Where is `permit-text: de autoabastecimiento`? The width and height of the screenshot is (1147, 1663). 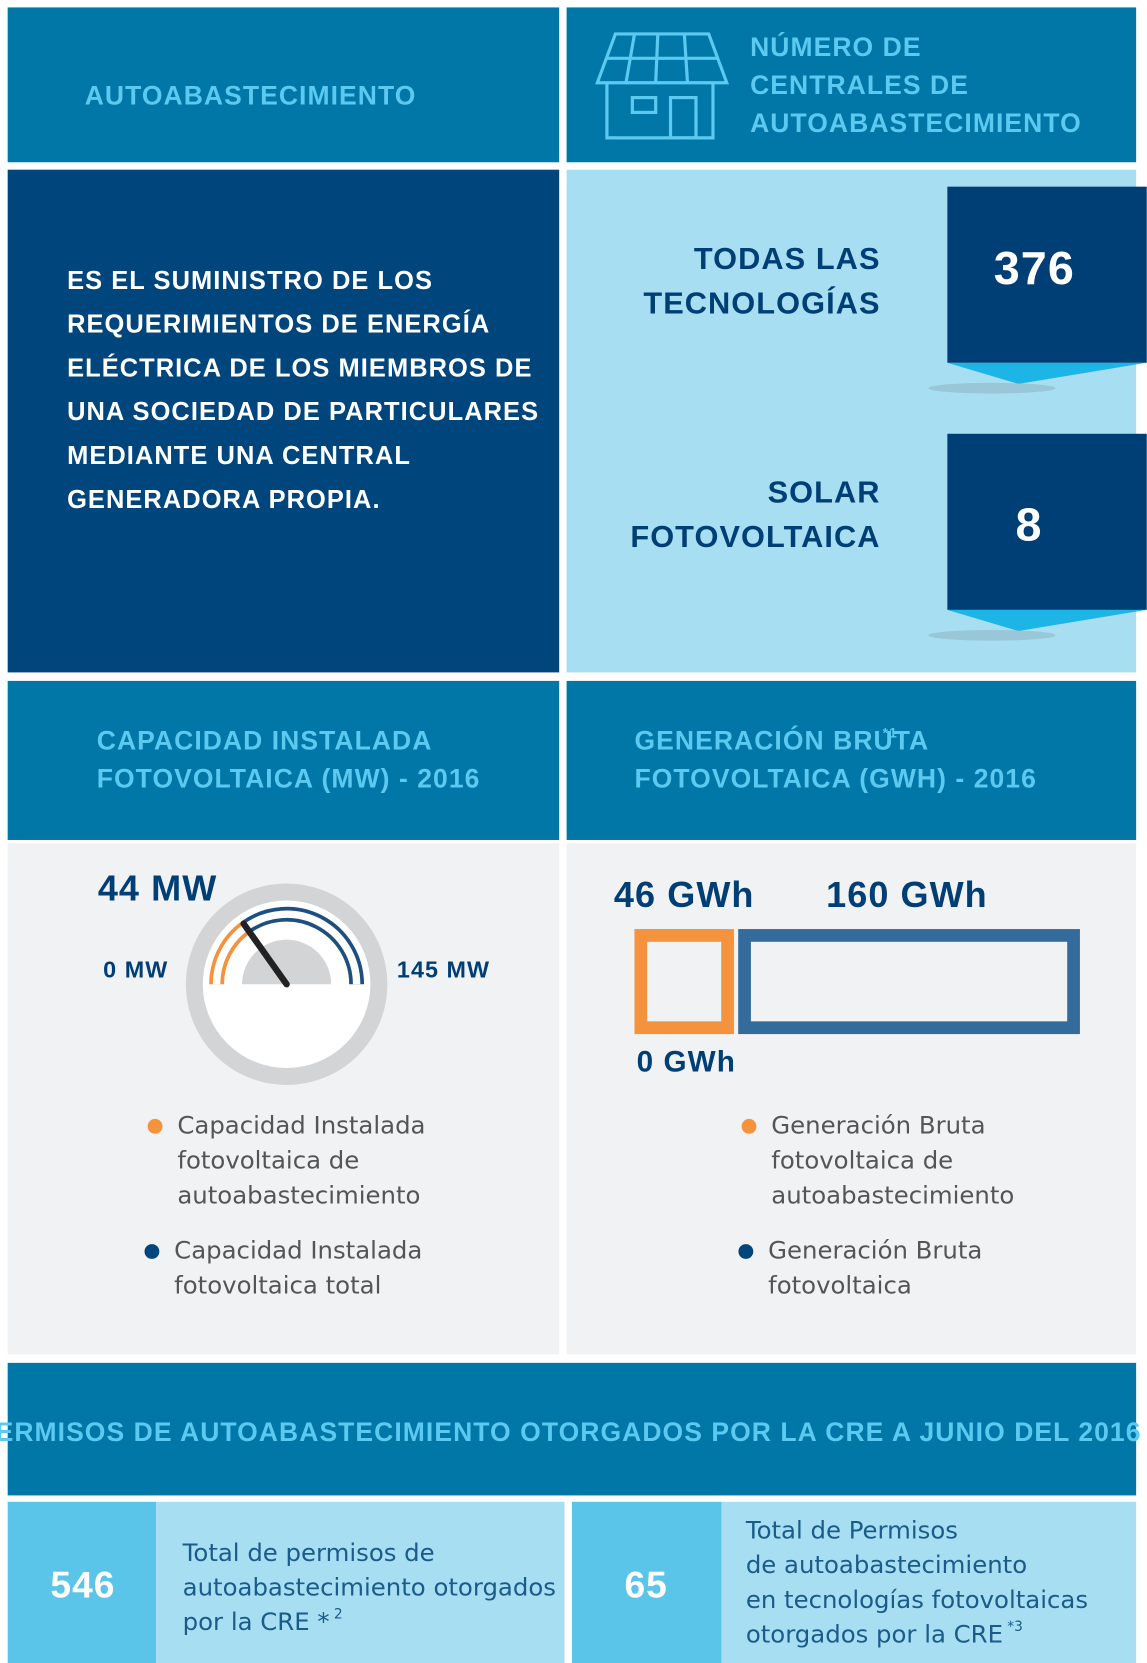
permit-text: de autoabastecimiento is located at coordinates (886, 1564).